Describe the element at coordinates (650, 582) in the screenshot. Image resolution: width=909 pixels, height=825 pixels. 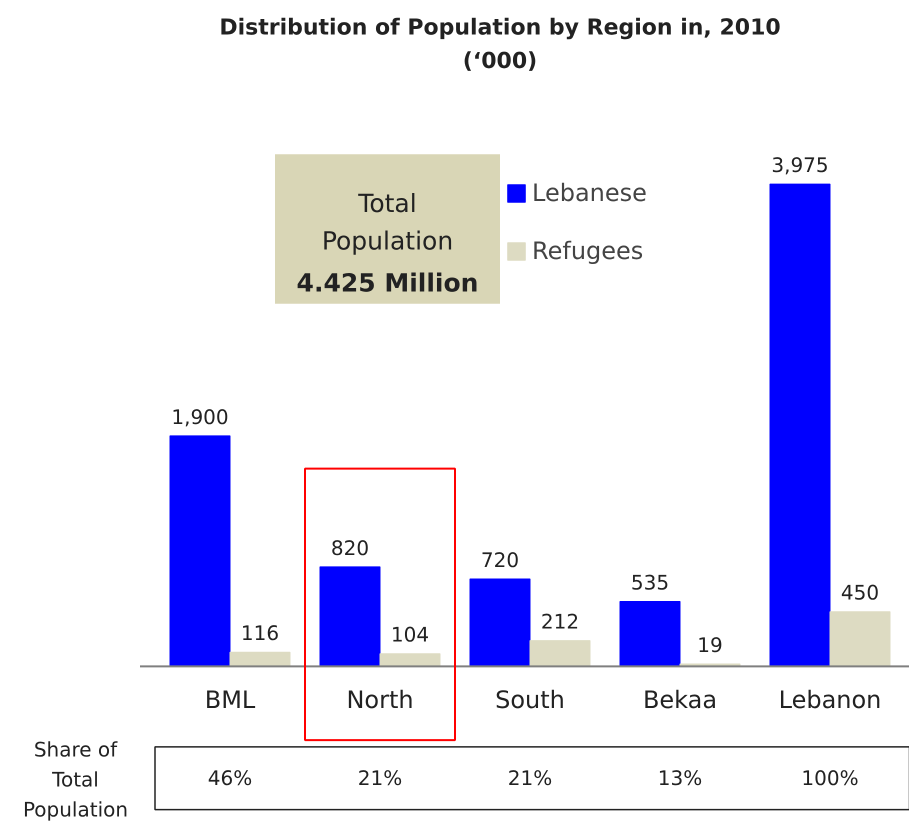
I see `data-label: 535` at that location.